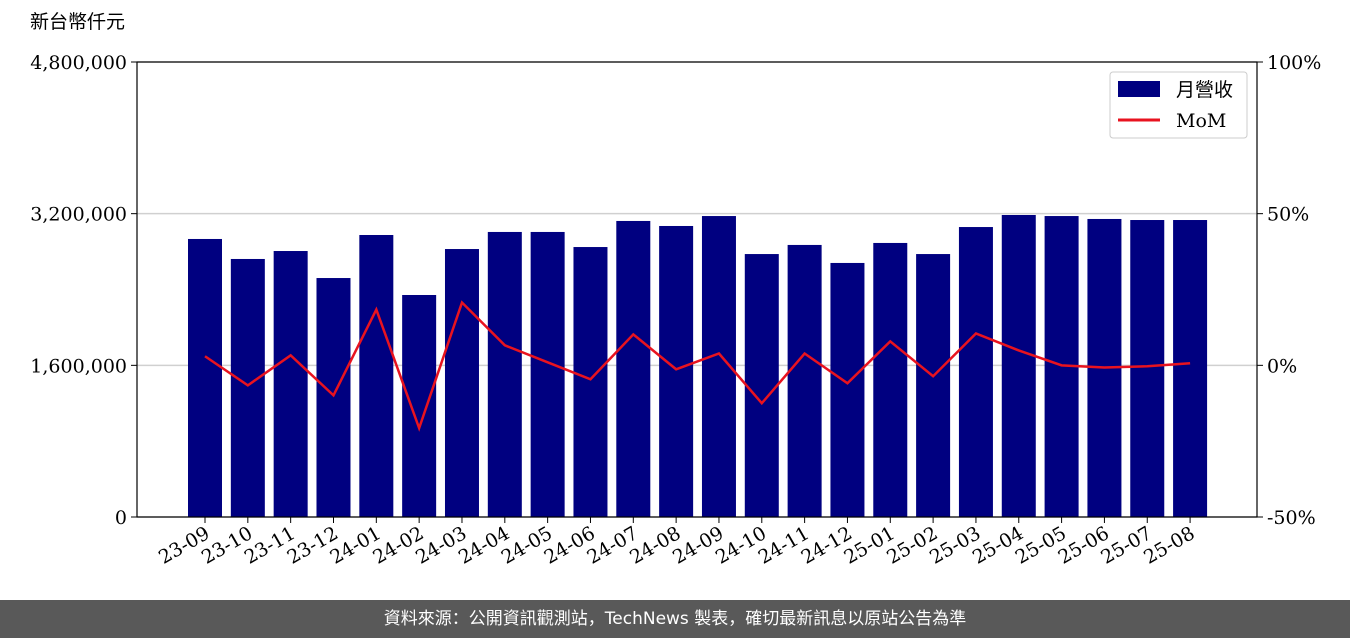 The width and height of the screenshot is (1350, 638). What do you see at coordinates (78, 215) in the screenshot?
I see `y-tick-label: 3,200,000` at bounding box center [78, 215].